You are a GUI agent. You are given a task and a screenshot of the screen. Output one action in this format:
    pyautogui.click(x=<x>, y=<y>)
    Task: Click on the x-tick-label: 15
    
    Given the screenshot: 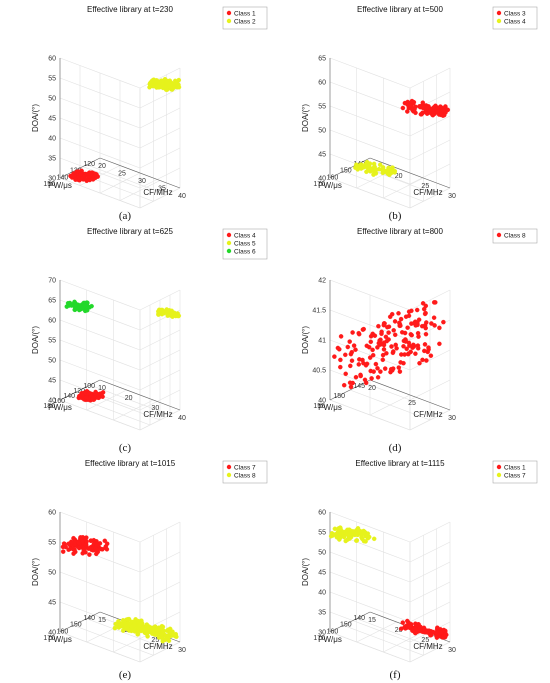 What is the action you would take?
    pyautogui.click(x=372, y=620)
    